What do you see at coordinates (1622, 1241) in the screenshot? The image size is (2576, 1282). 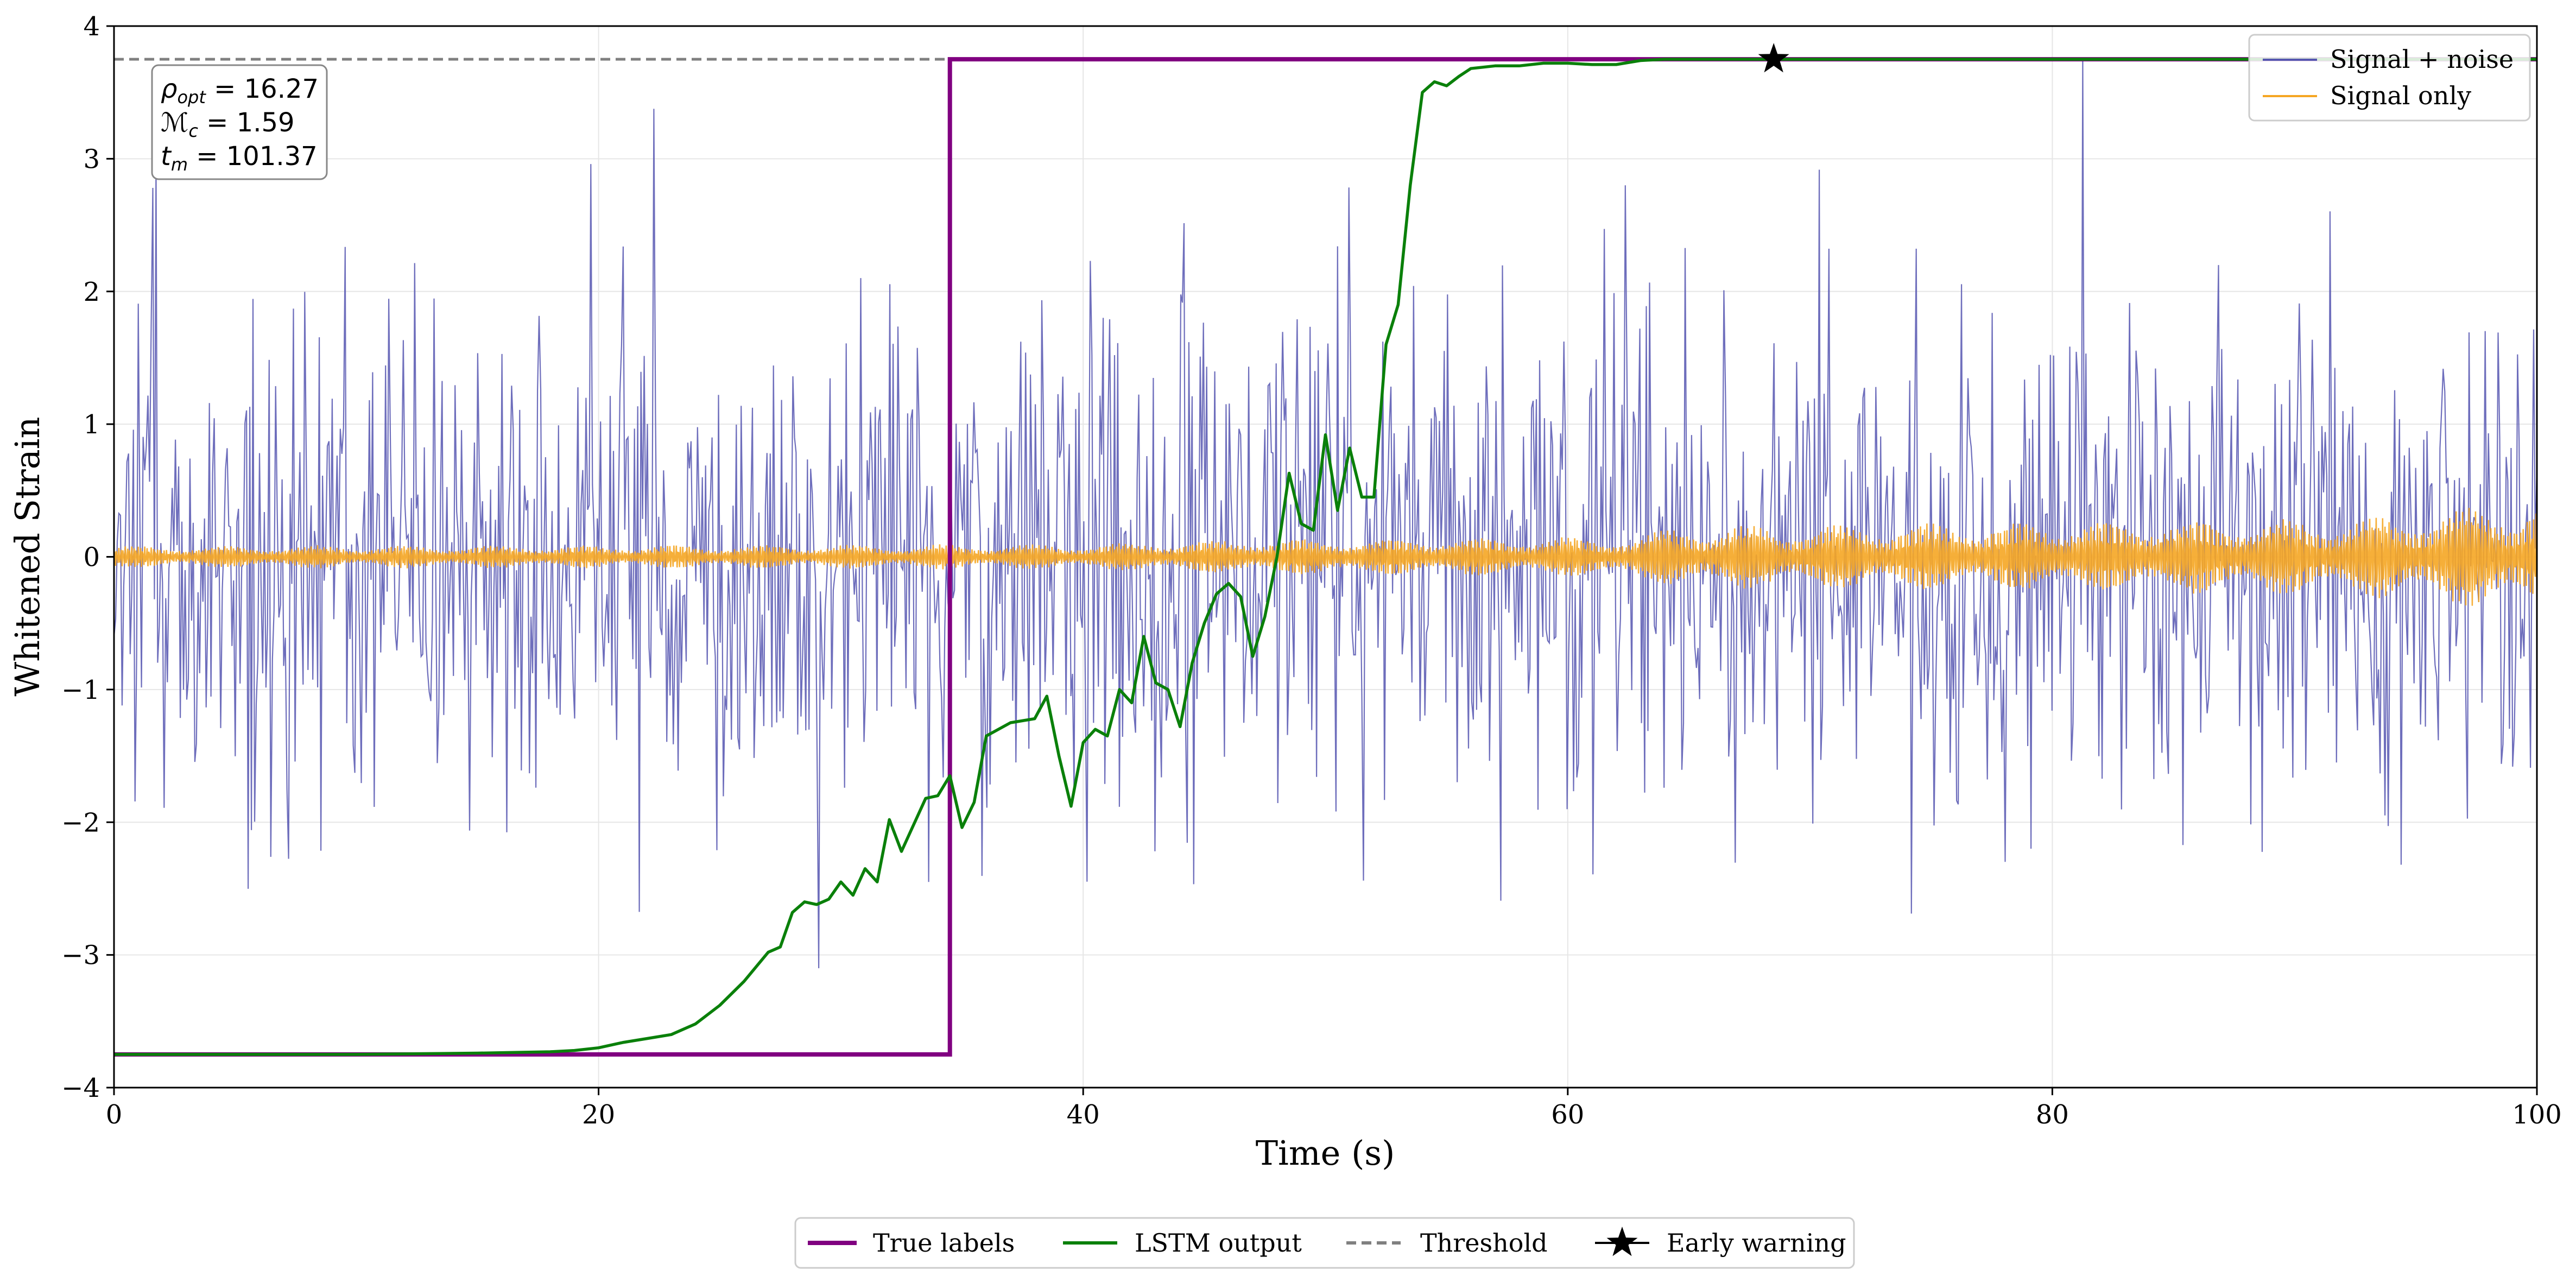 I see `legend-swatch-early-warning-star` at bounding box center [1622, 1241].